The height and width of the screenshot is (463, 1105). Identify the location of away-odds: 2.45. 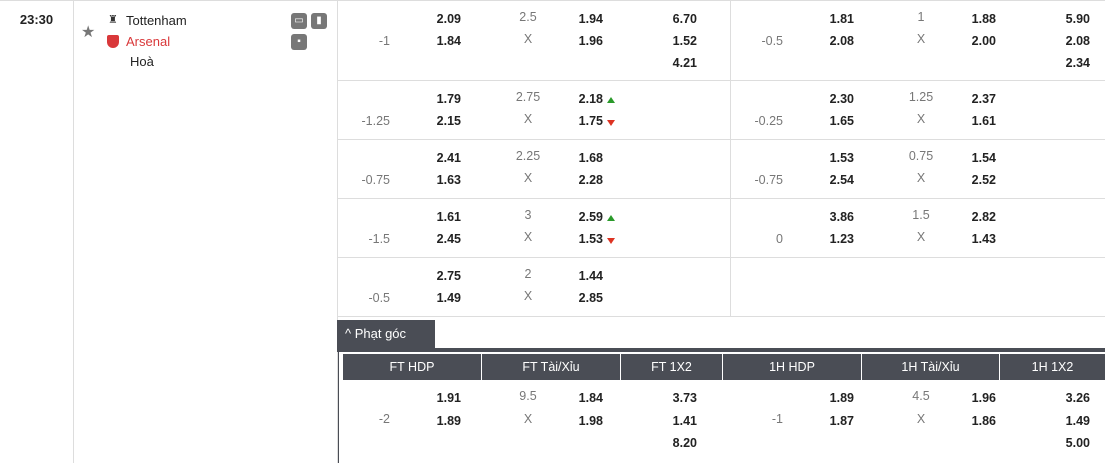
(448, 239).